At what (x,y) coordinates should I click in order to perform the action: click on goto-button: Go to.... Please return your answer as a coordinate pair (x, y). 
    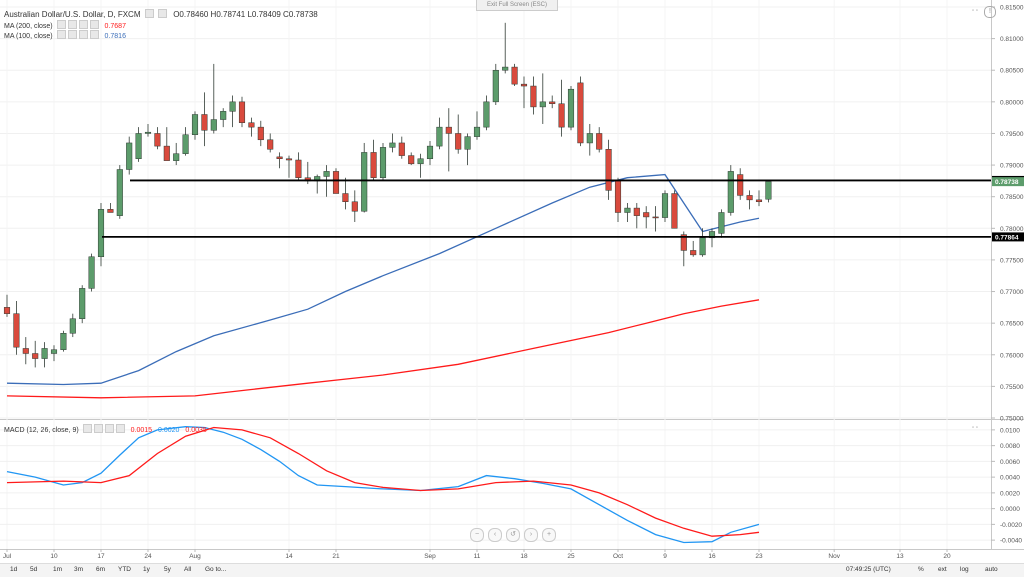
    Looking at the image, I should click on (216, 569).